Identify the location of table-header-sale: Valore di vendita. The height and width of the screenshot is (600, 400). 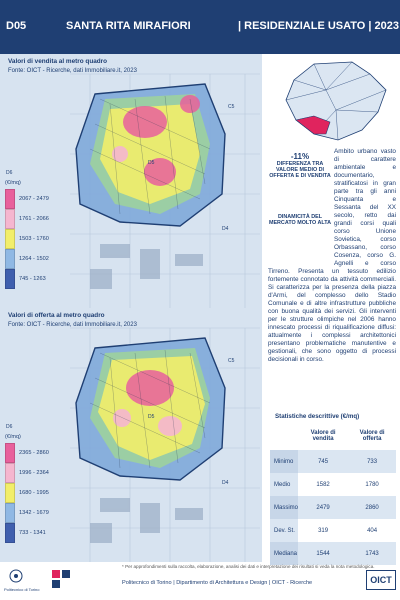
(323, 436).